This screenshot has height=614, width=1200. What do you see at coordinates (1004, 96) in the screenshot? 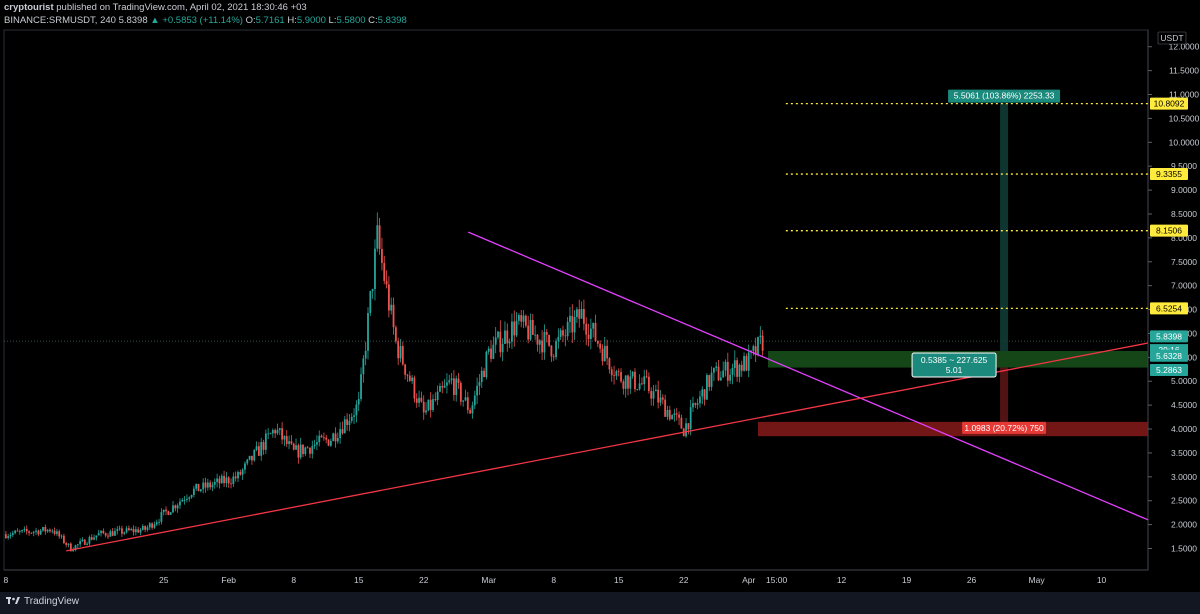
I see `profit-label: 5.5061 (103.86%) 2253.33` at bounding box center [1004, 96].